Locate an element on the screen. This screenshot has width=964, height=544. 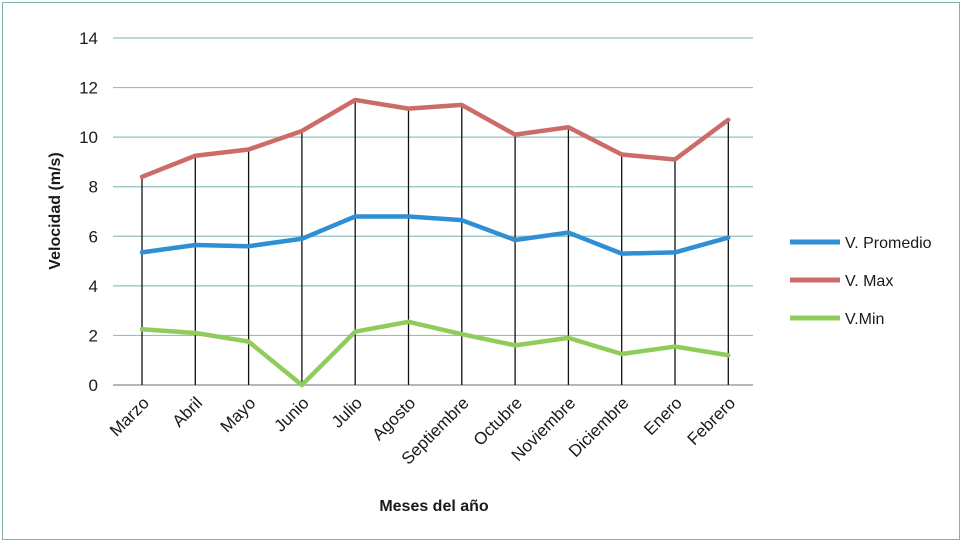
legend-label: V. Promedio is located at coordinates (888, 243).